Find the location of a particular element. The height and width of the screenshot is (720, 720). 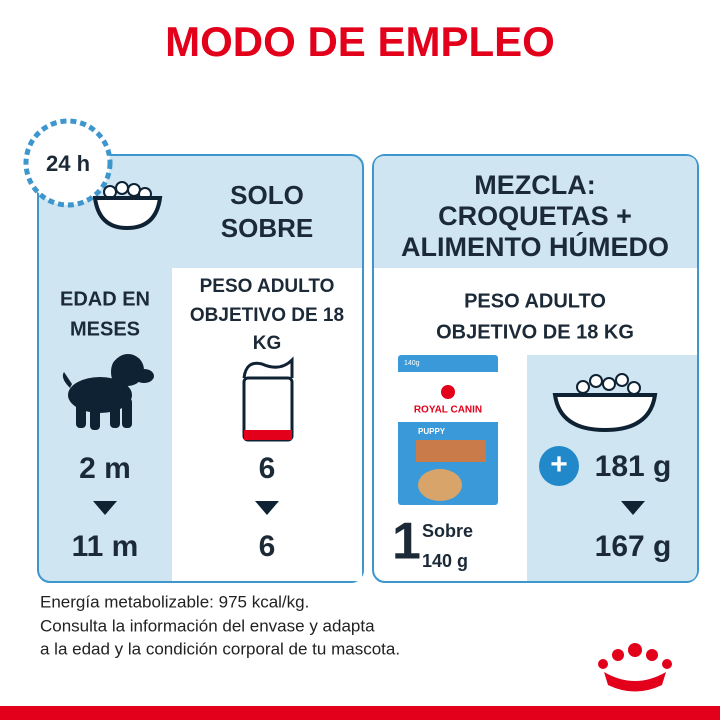

left-heading: SOBRE is located at coordinates (267, 228).